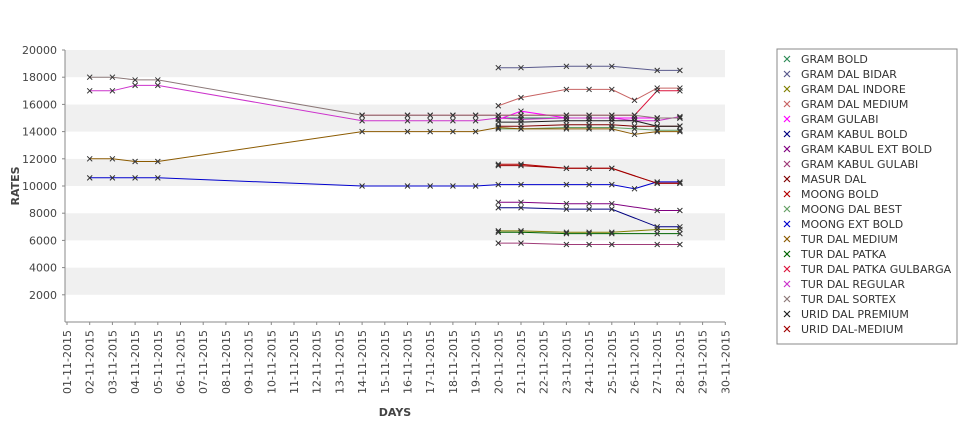 This screenshot has height=429, width=975. Describe the element at coordinates (544, 362) in the screenshot. I see `x-tick-label: 22-11-2015` at that location.